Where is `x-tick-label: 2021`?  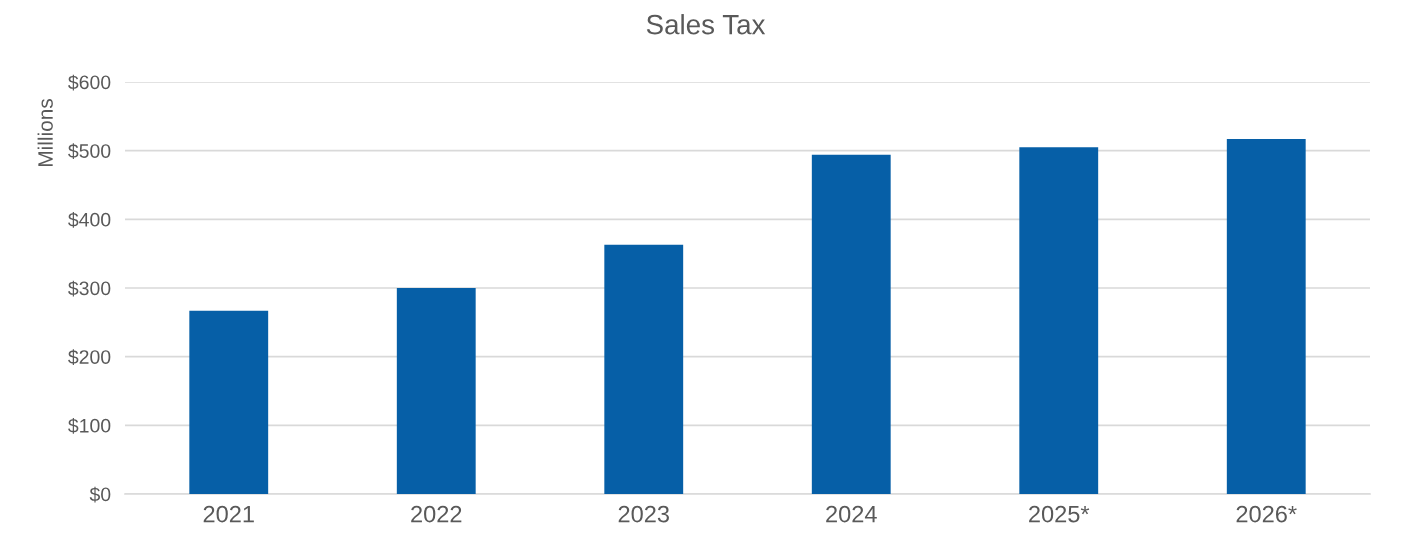
x-tick-label: 2021 is located at coordinates (228, 514).